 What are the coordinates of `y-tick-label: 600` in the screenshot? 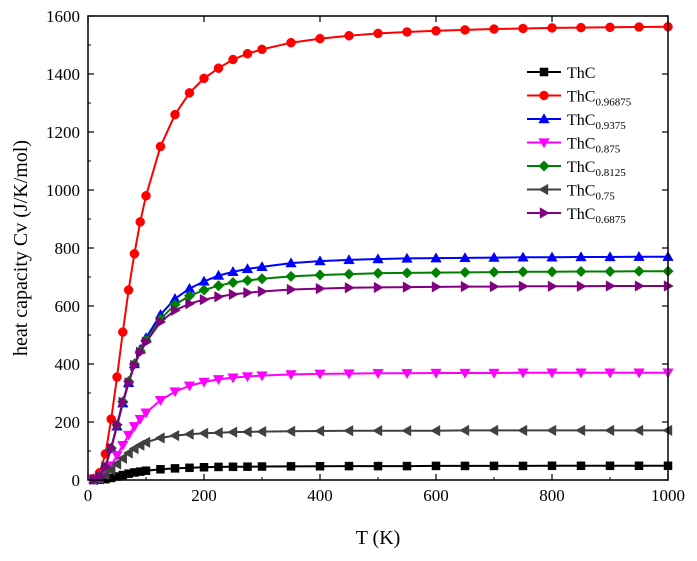 It's located at (68, 306).